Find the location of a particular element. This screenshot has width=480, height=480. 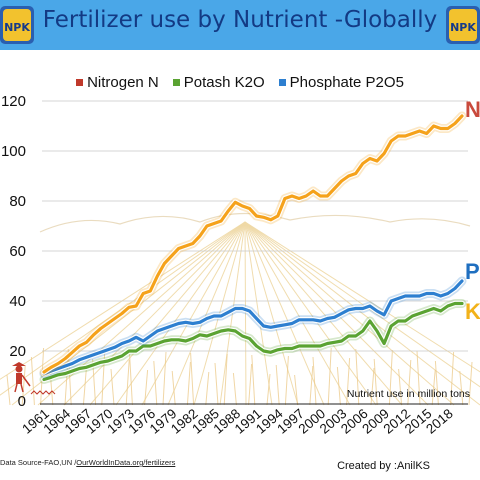

legend-item-phosphate: Phosphate P2O5 is located at coordinates (341, 82).